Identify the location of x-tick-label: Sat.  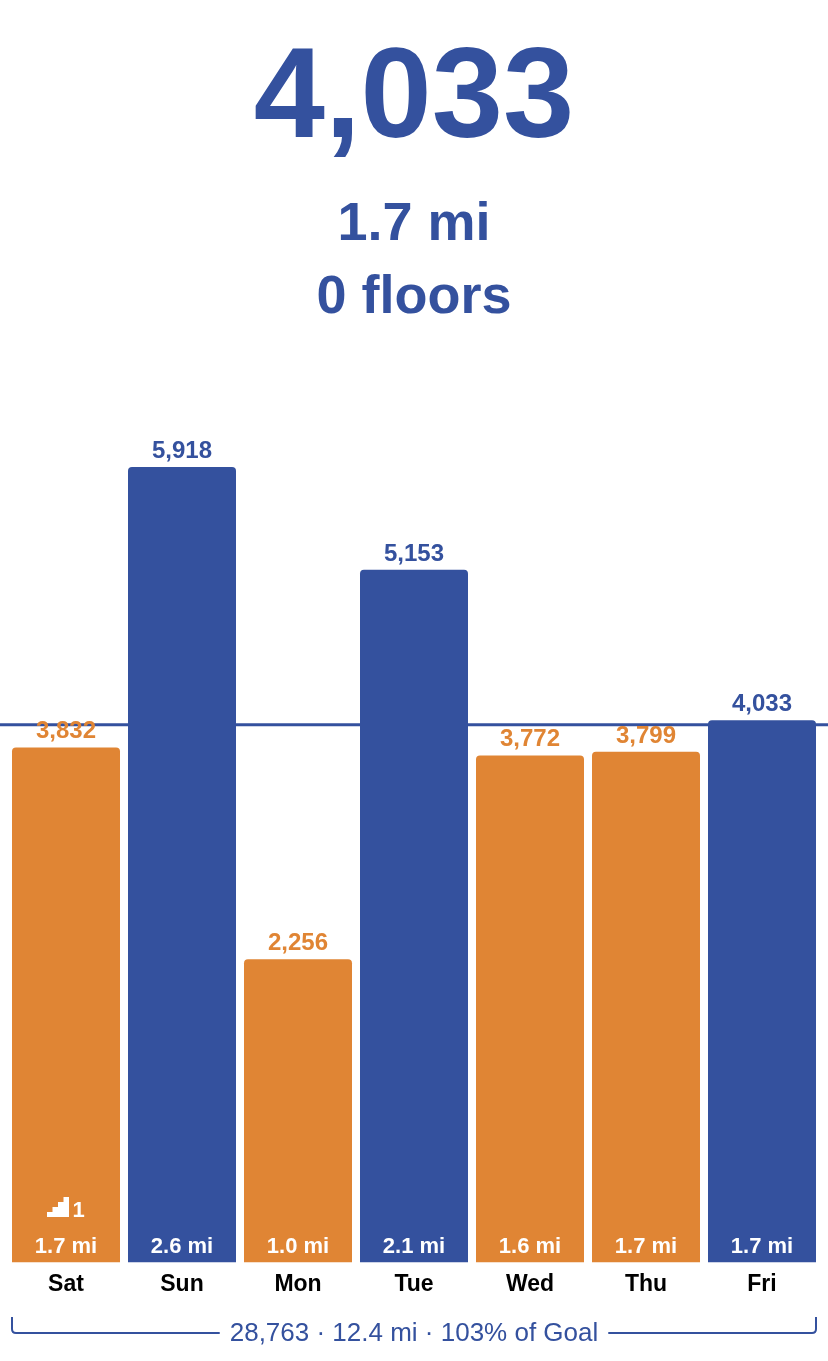
(66, 1282).